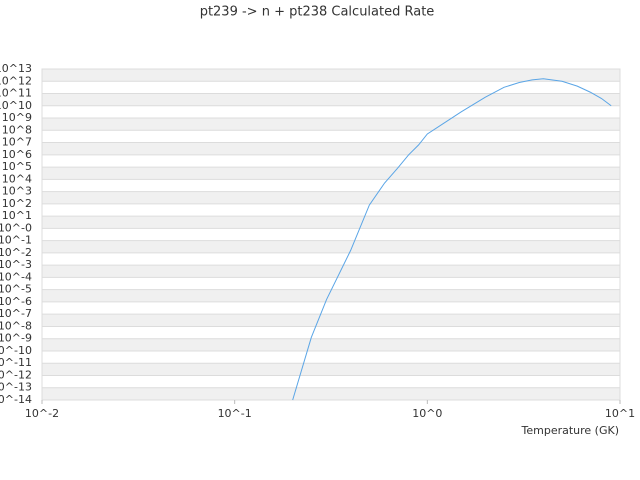  I want to click on y-tick-label: 10^-2, so click(16, 252).